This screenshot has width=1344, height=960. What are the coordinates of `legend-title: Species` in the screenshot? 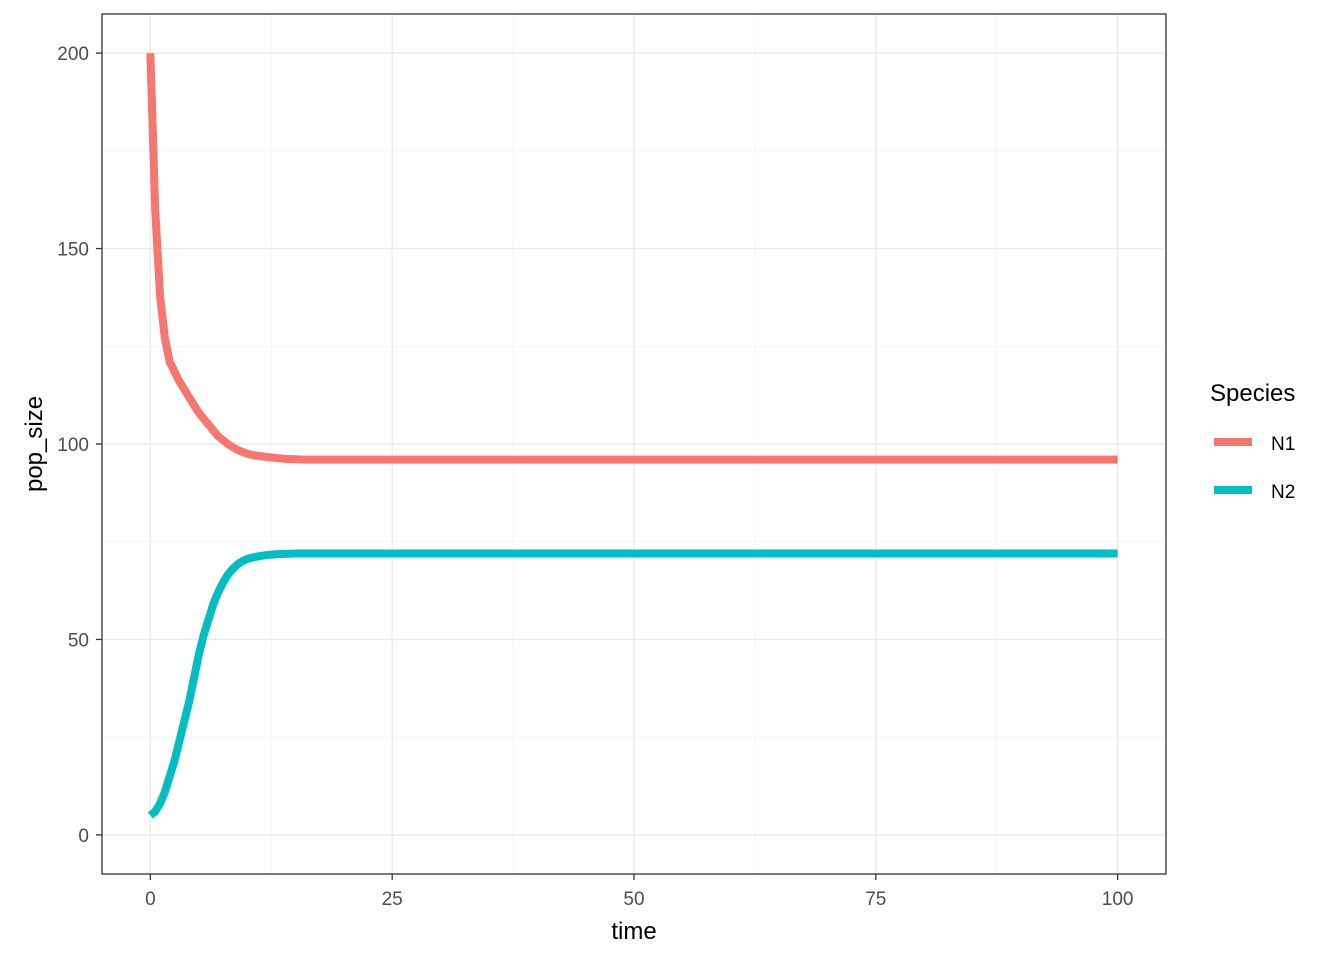 It's located at (1252, 393).